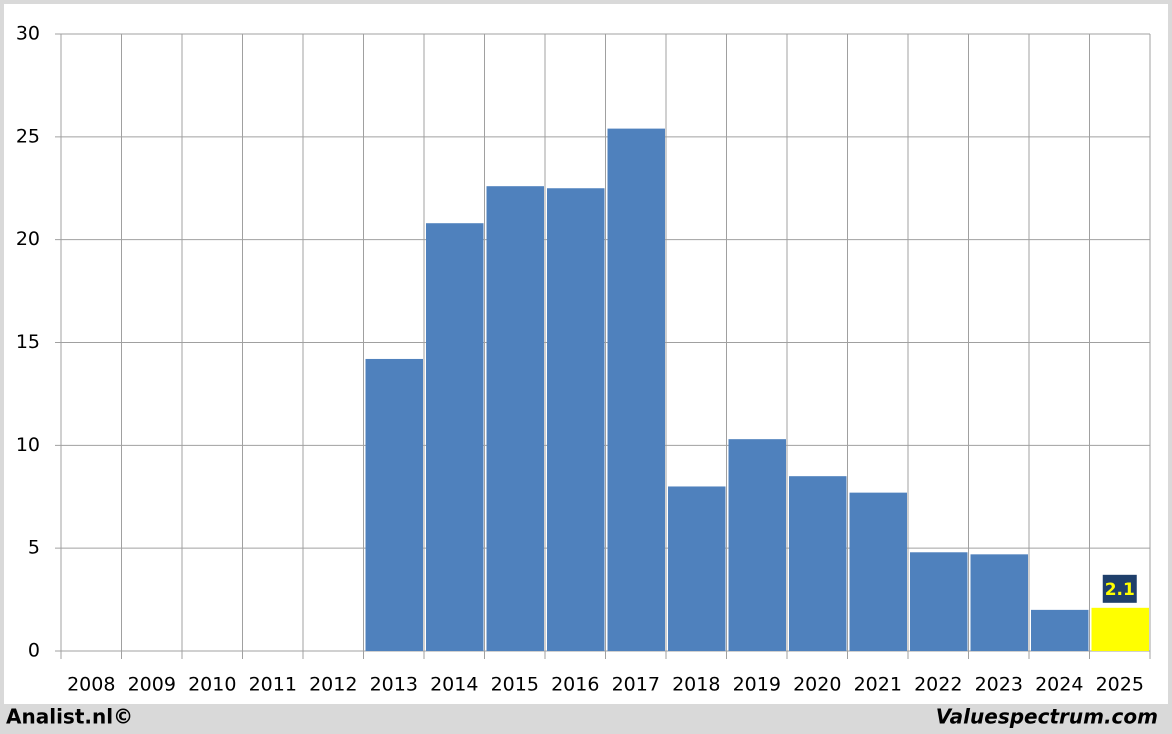 This screenshot has height=734, width=1172. What do you see at coordinates (28, 136) in the screenshot?
I see `y-tick-label: 25` at bounding box center [28, 136].